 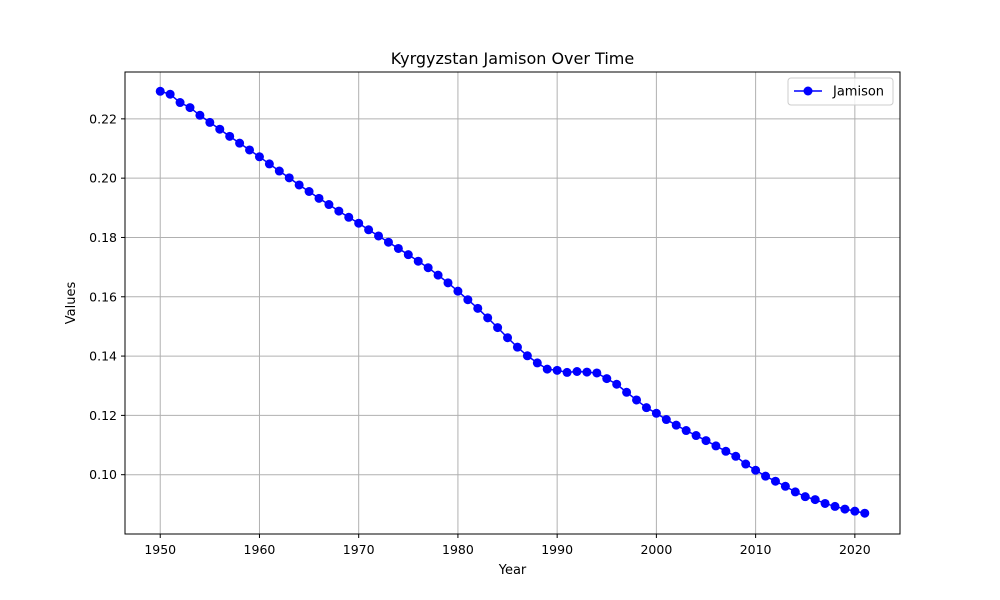 I want to click on legend-marker, so click(x=808, y=91).